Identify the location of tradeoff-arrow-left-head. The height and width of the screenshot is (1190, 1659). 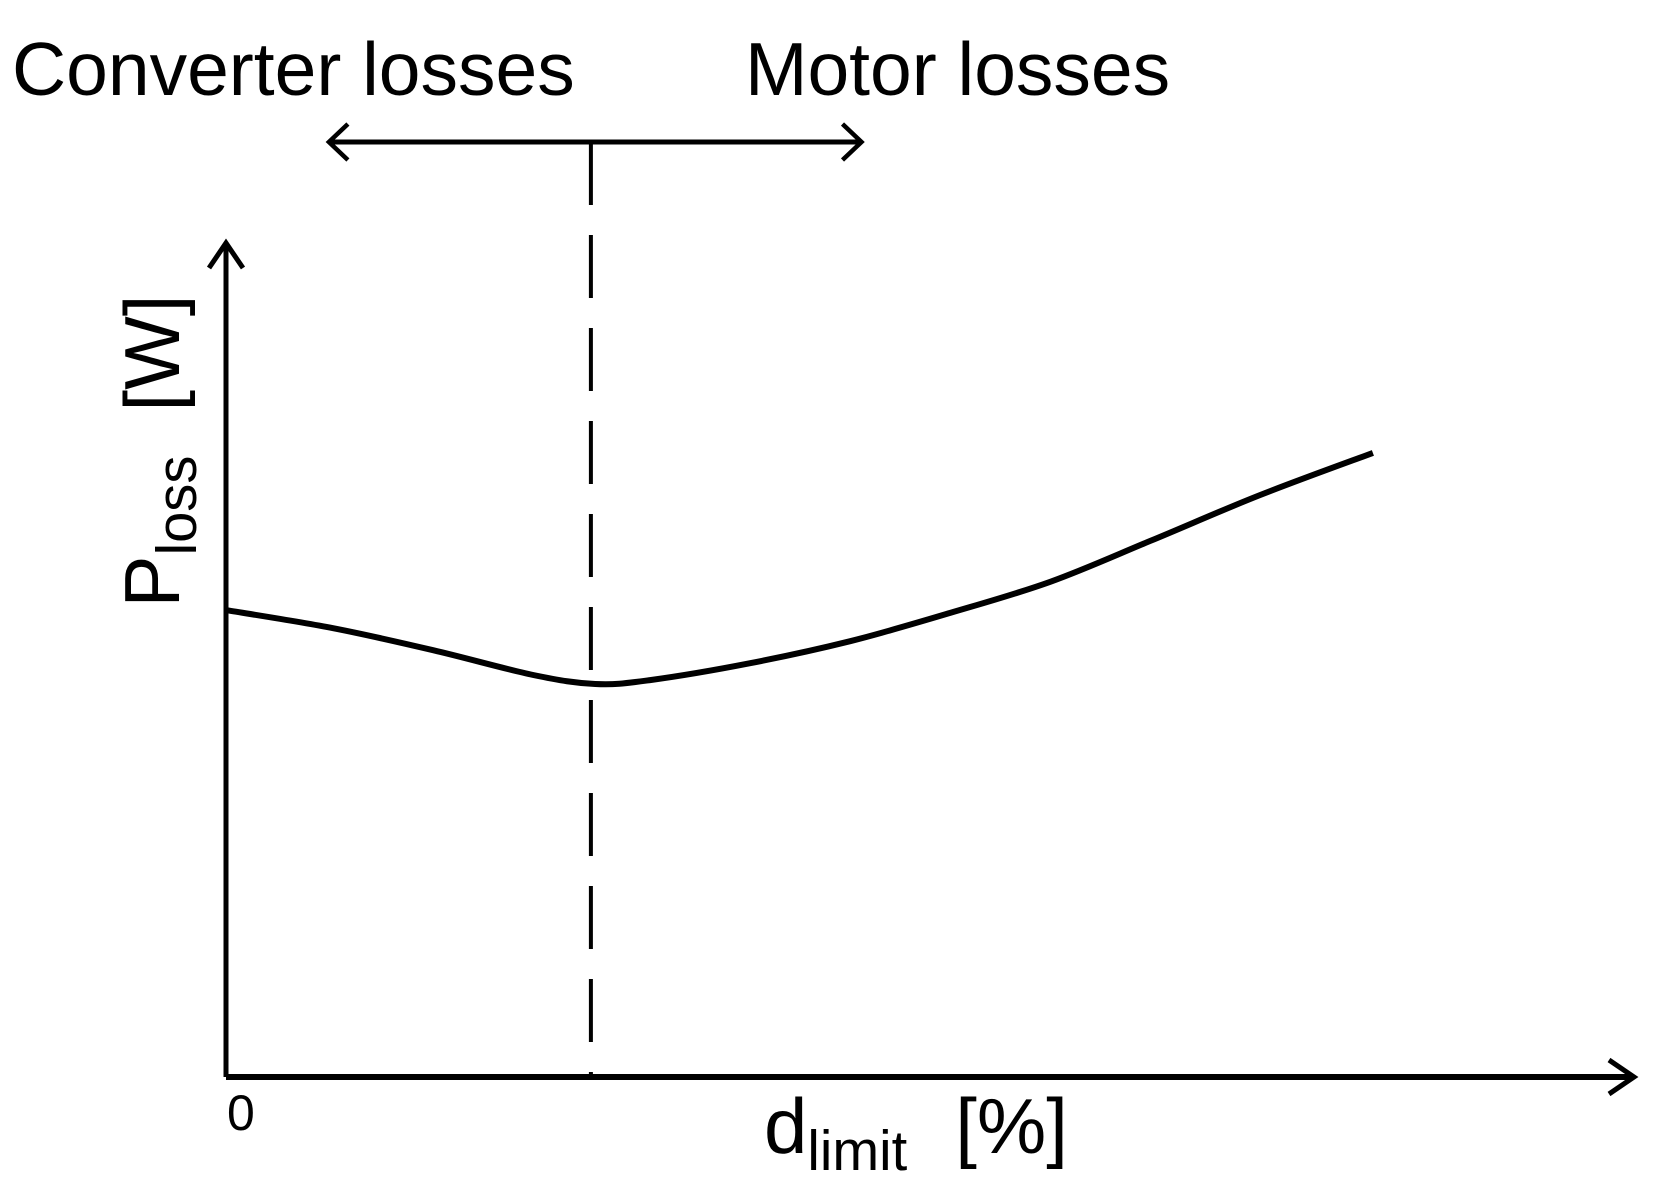
(337, 142).